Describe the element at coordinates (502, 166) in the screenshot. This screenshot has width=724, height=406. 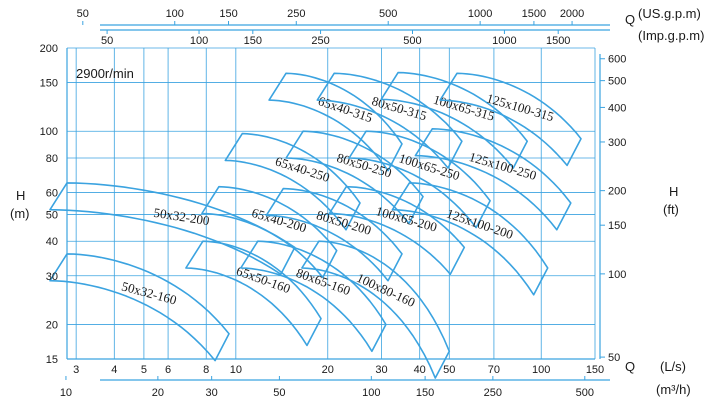
I see `series-label-125x100-250: 125x100-250` at that location.